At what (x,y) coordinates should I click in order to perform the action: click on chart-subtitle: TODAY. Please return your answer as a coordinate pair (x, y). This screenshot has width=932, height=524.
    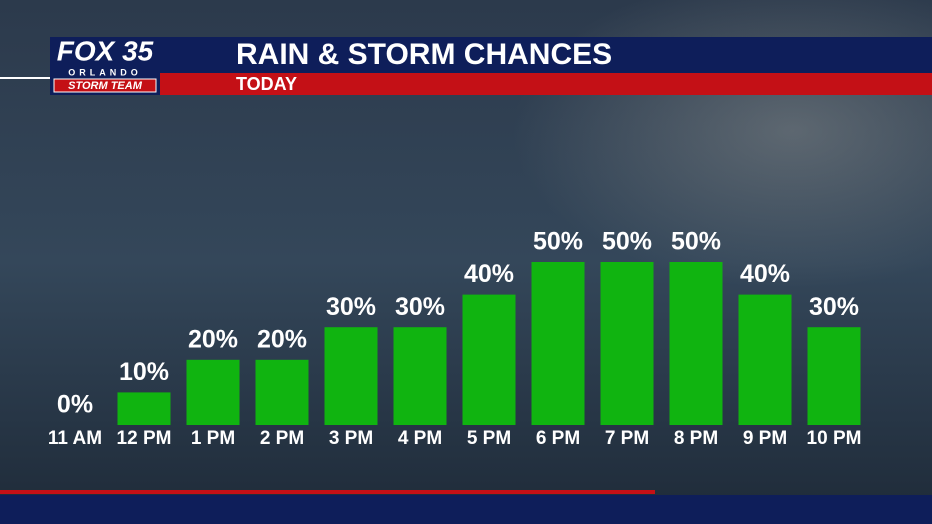
    Looking at the image, I should click on (266, 84).